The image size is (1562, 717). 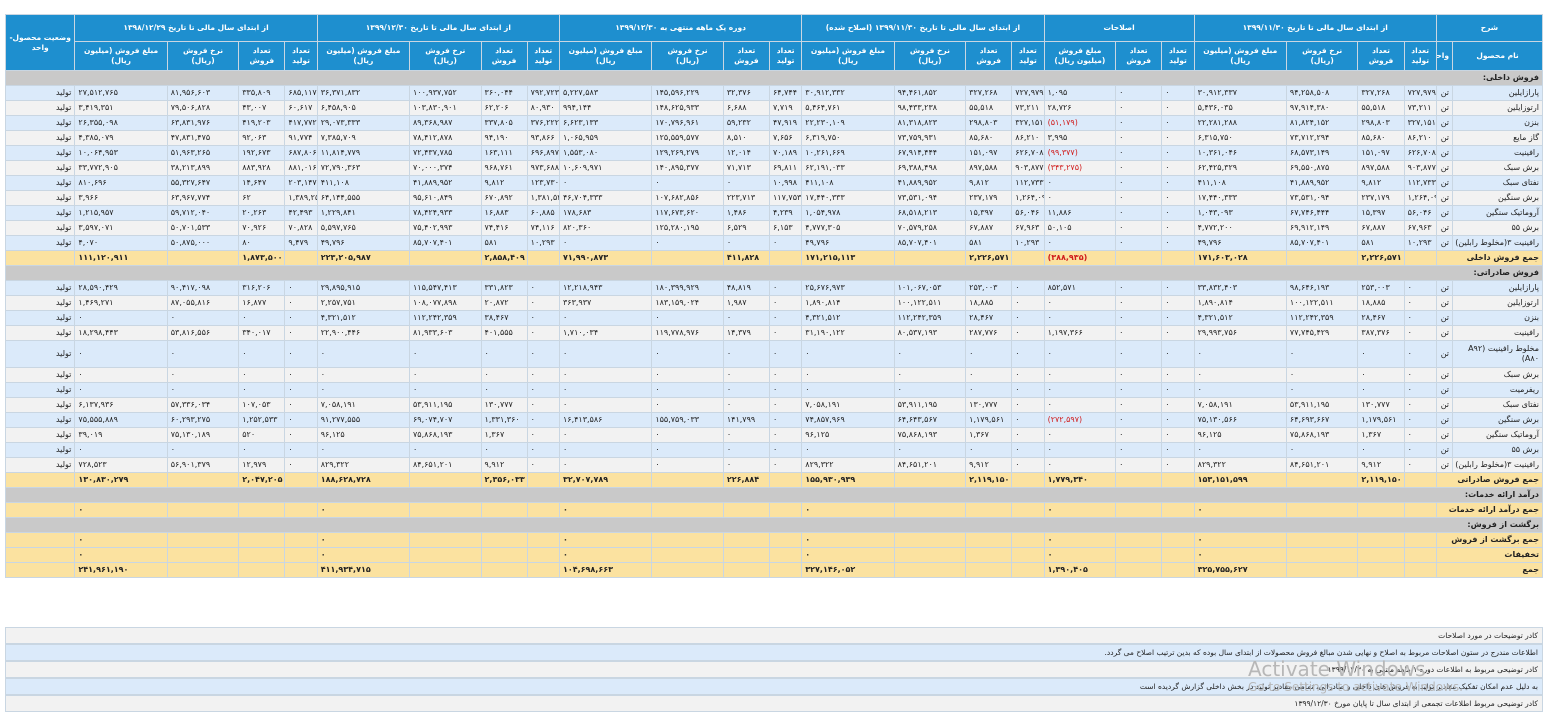 What do you see at coordinates (989, 318) in the screenshot?
I see `value-cell: ۲۸,۴۶۷` at bounding box center [989, 318].